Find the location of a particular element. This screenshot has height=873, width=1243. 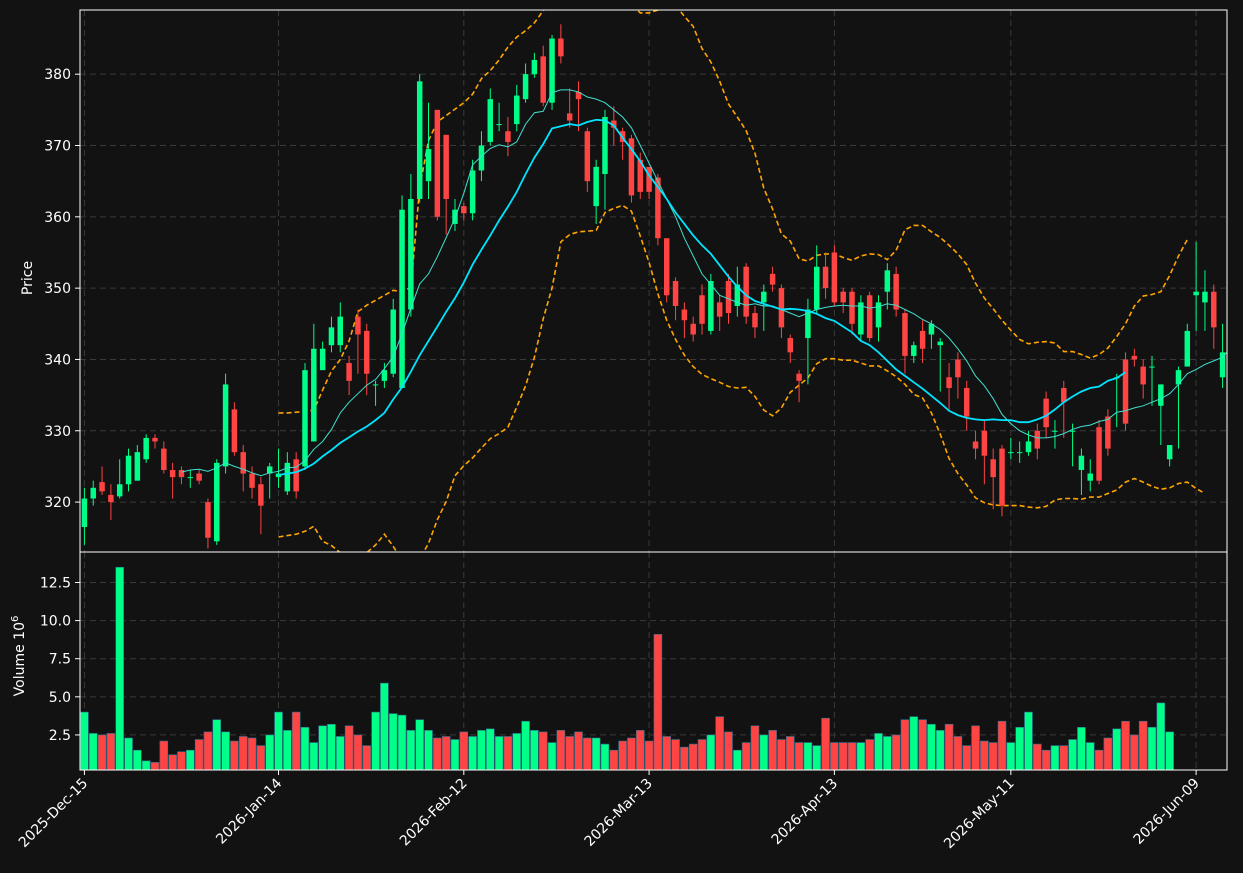

volume-axis-label-text: Volume 10 is located at coordinates (20, 659).